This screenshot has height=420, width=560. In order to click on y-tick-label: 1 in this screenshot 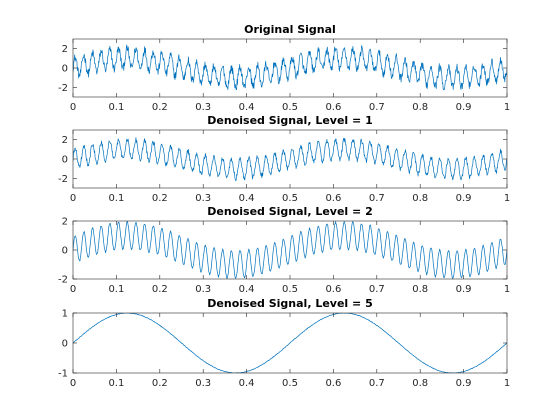, I will do `click(65, 314)`.